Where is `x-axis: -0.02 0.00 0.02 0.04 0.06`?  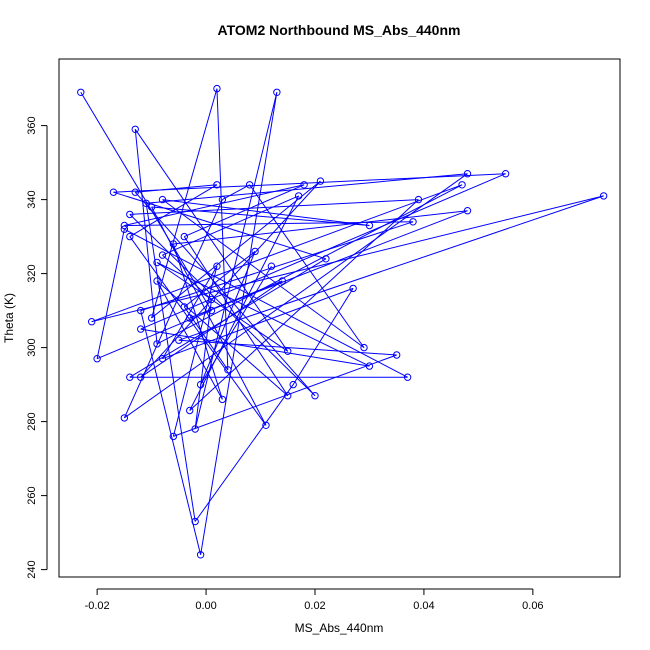
x-axis: -0.02 0.00 0.02 0.04 0.06 is located at coordinates (314, 600).